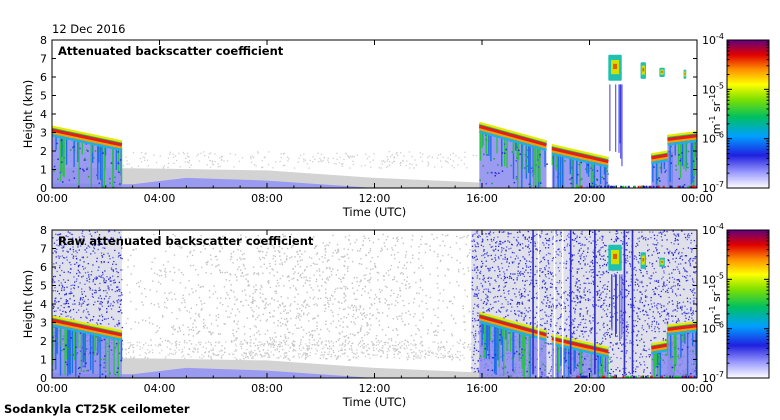  I want to click on cloud-top-band, so click(580, 155).